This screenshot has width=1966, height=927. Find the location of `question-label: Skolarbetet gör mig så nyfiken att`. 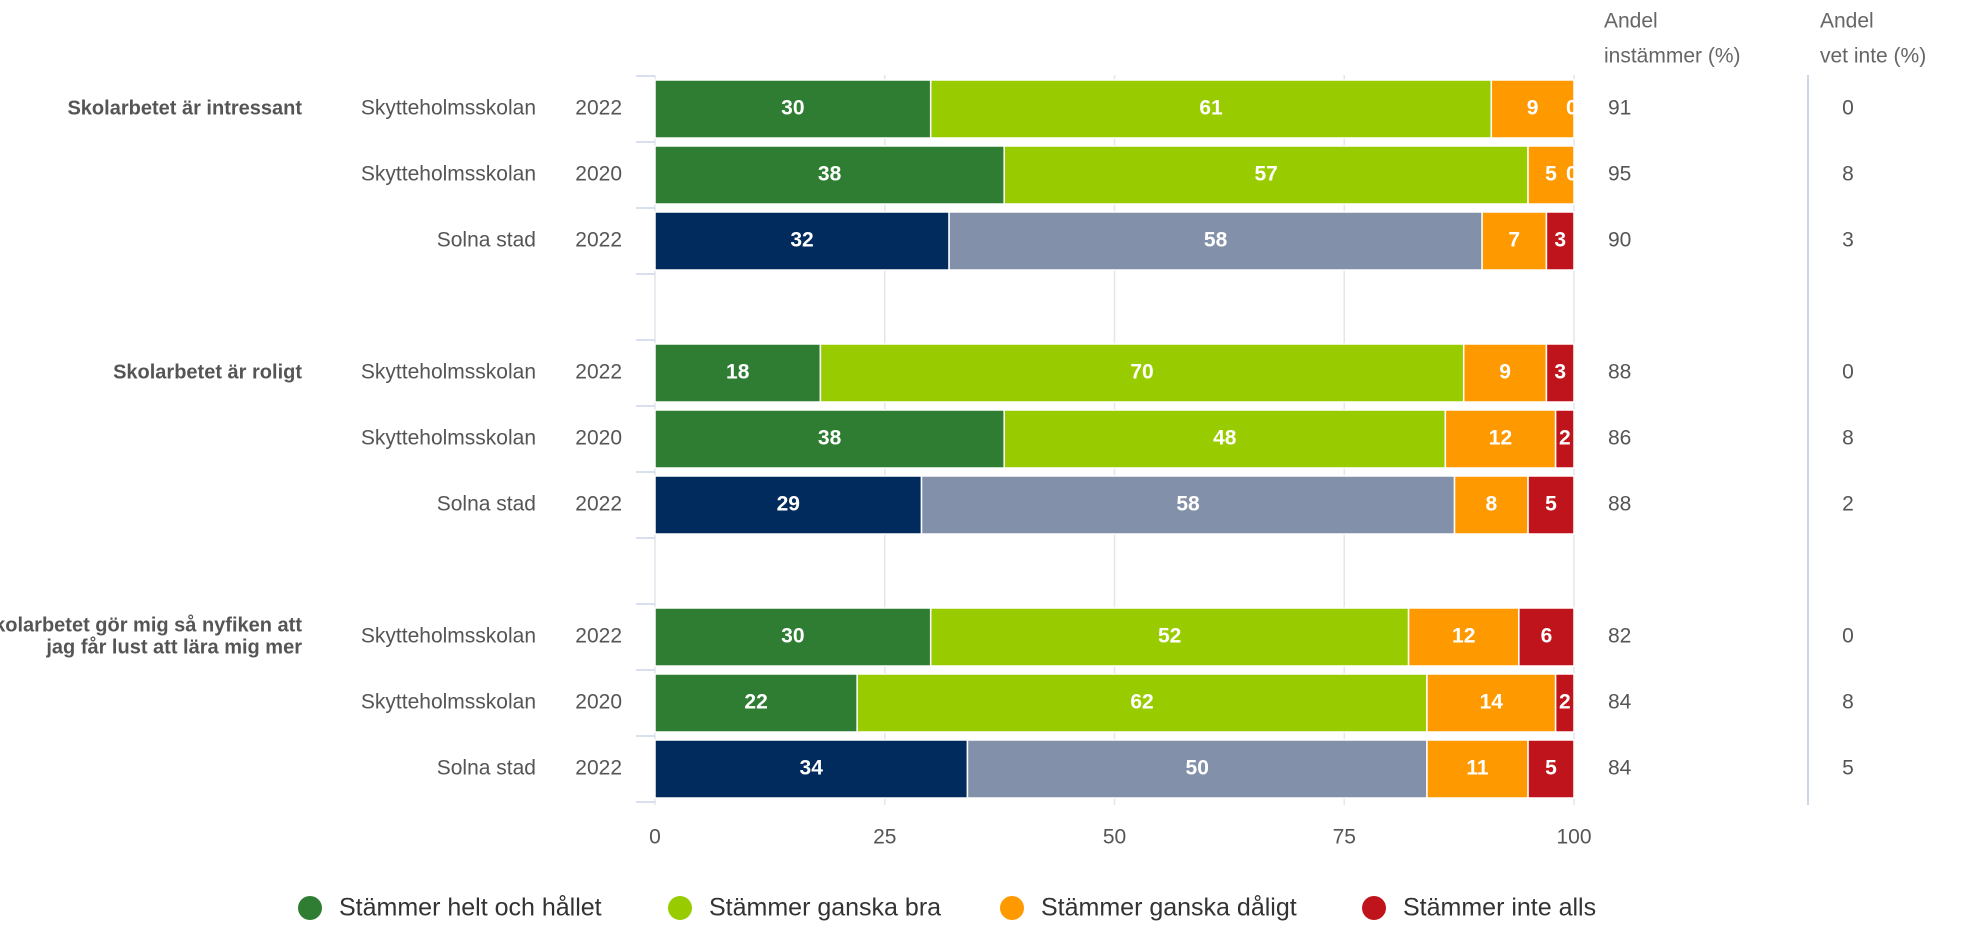

question-label: Skolarbetet gör mig så nyfiken att is located at coordinates (151, 624).